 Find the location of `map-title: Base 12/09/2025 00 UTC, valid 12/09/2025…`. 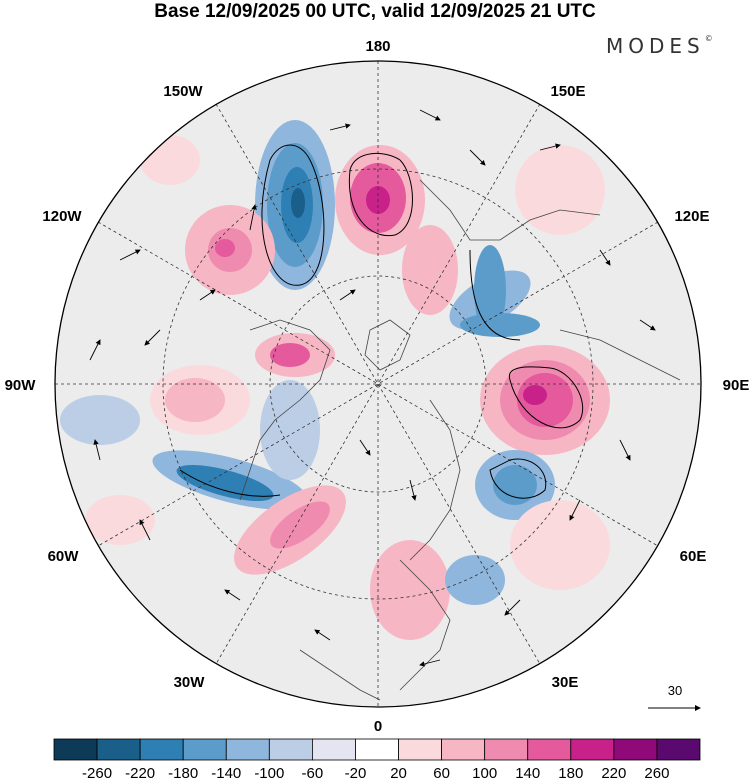

map-title: Base 12/09/2025 00 UTC, valid 12/09/2025… is located at coordinates (375, 11).